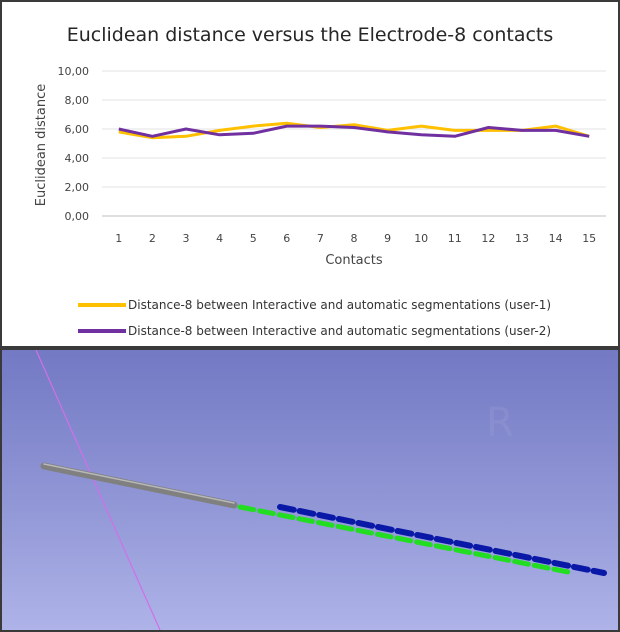 This screenshot has height=632, width=620. I want to click on y-tick-label: 4,00, so click(77, 158).